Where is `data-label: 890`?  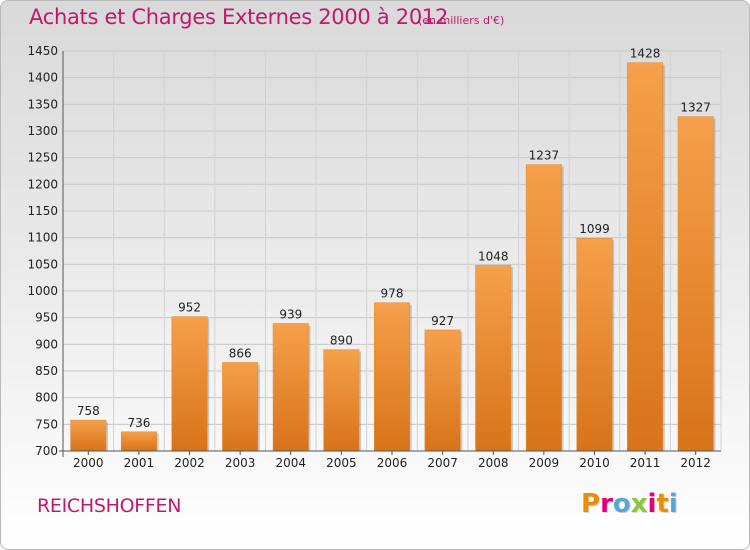
data-label: 890 is located at coordinates (341, 341).